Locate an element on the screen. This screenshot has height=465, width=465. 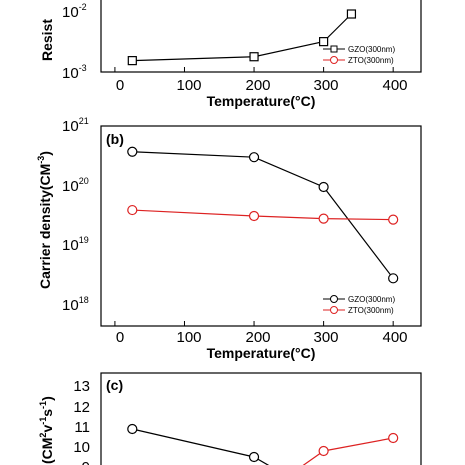
panel-c-plot is located at coordinates (263, 444).